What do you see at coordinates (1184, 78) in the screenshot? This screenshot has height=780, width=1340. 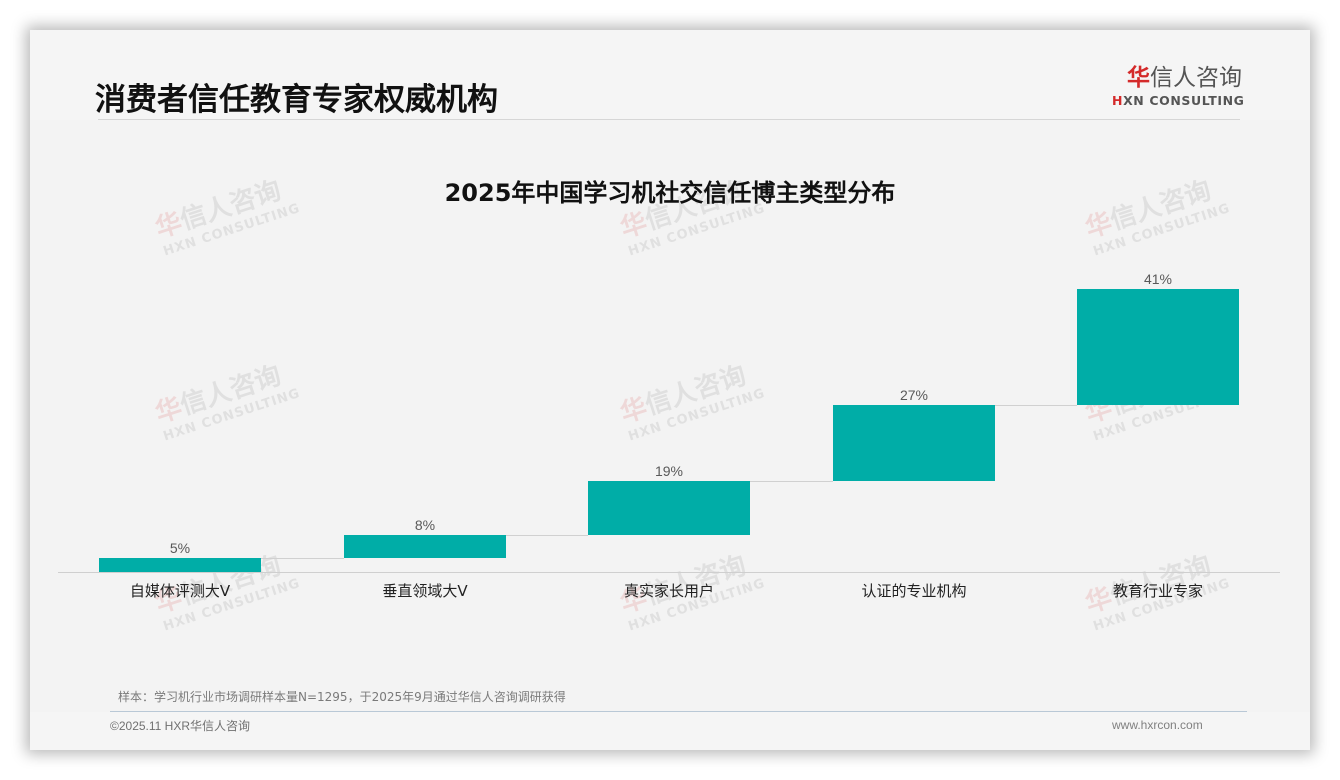 I see `logo-cn: 华信人咨询` at bounding box center [1184, 78].